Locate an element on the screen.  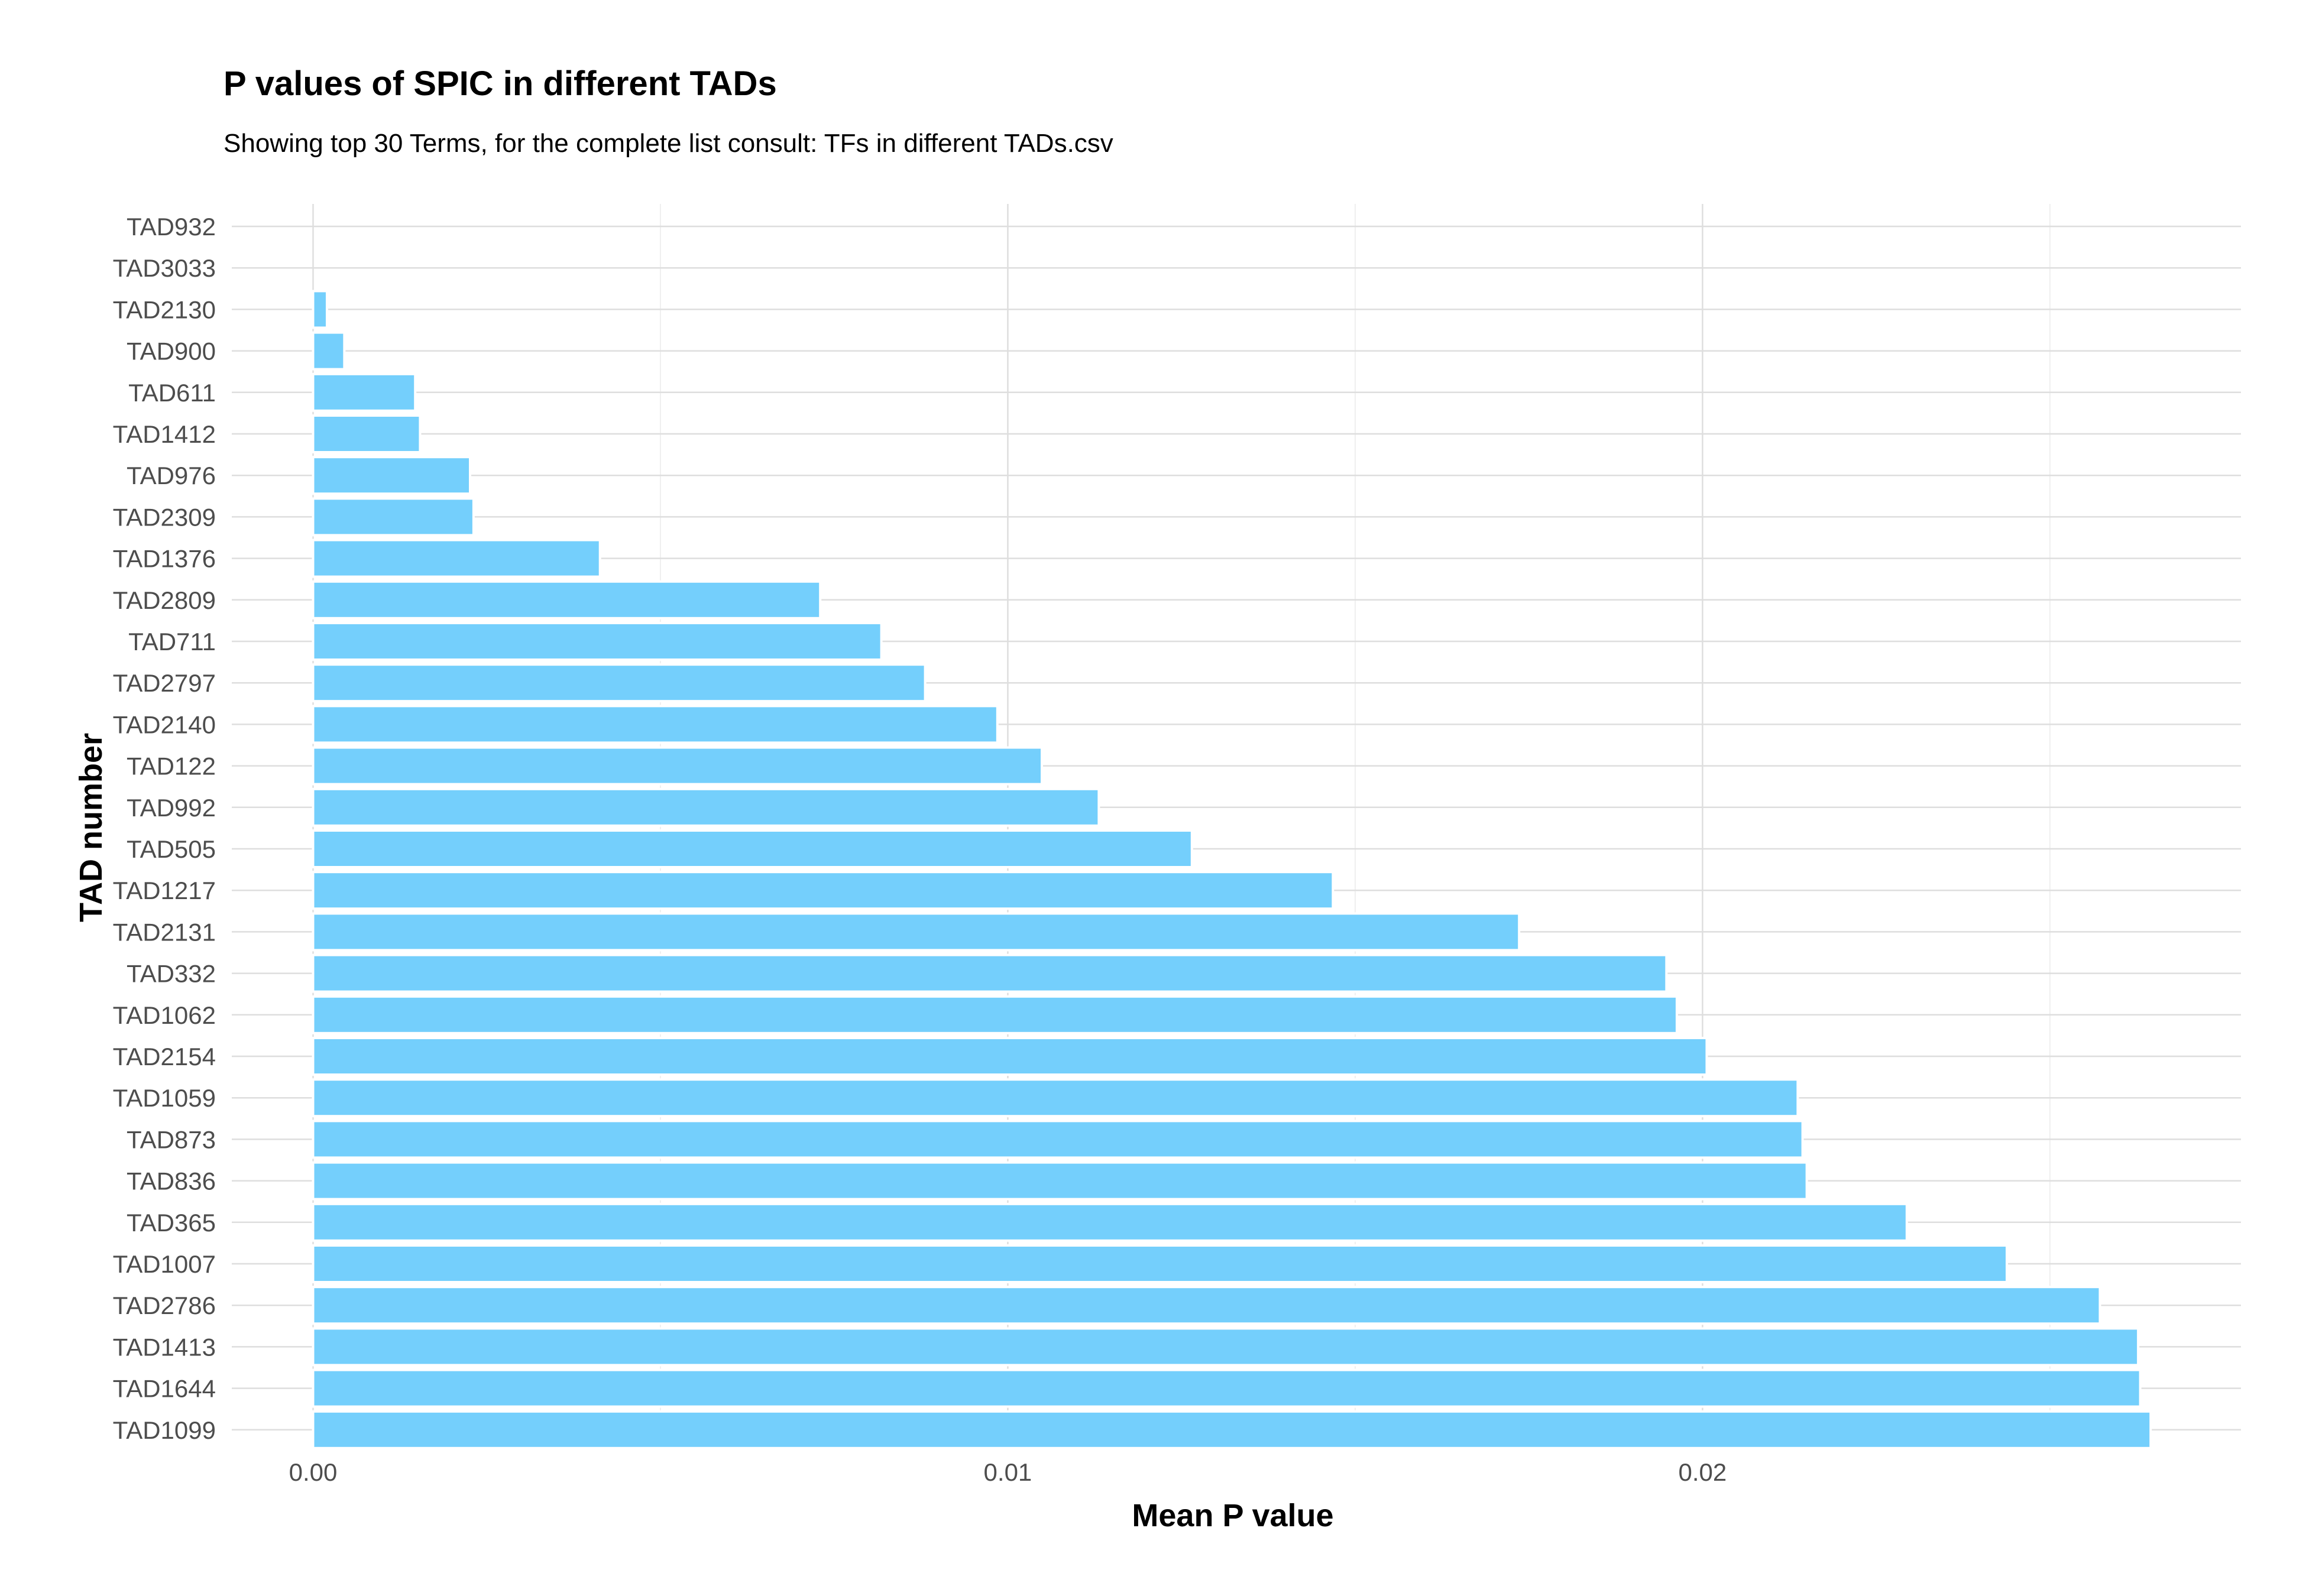
bar-tad992 is located at coordinates (706, 807).